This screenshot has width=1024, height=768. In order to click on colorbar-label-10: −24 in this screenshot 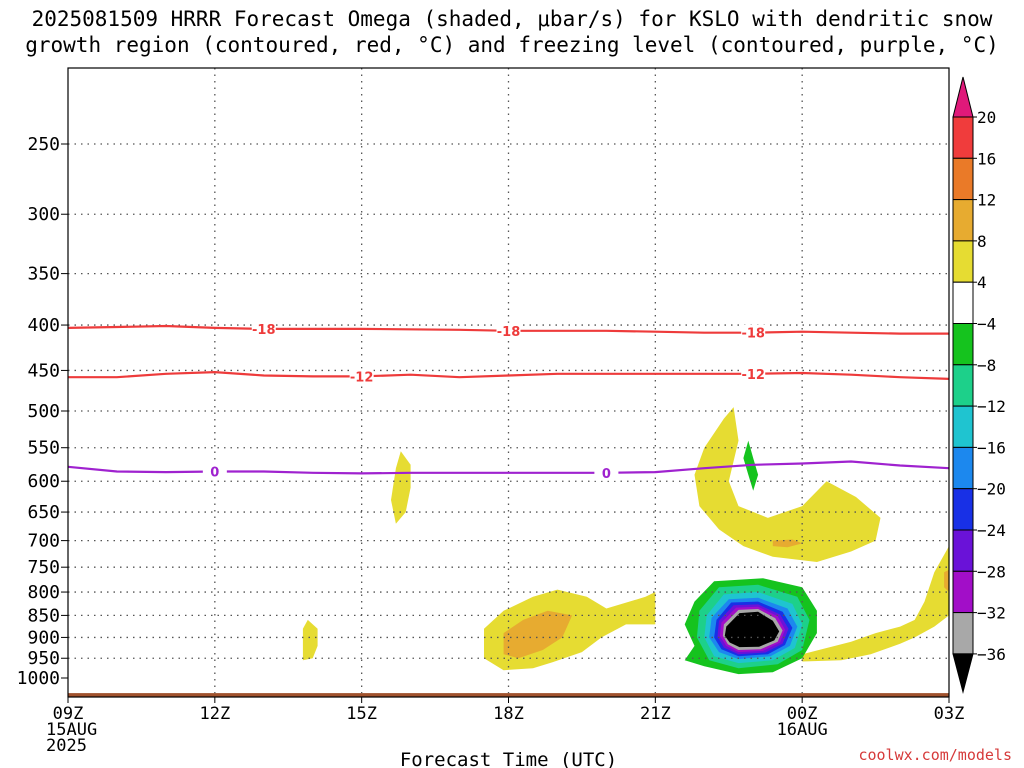, I will do `click(991, 530)`.